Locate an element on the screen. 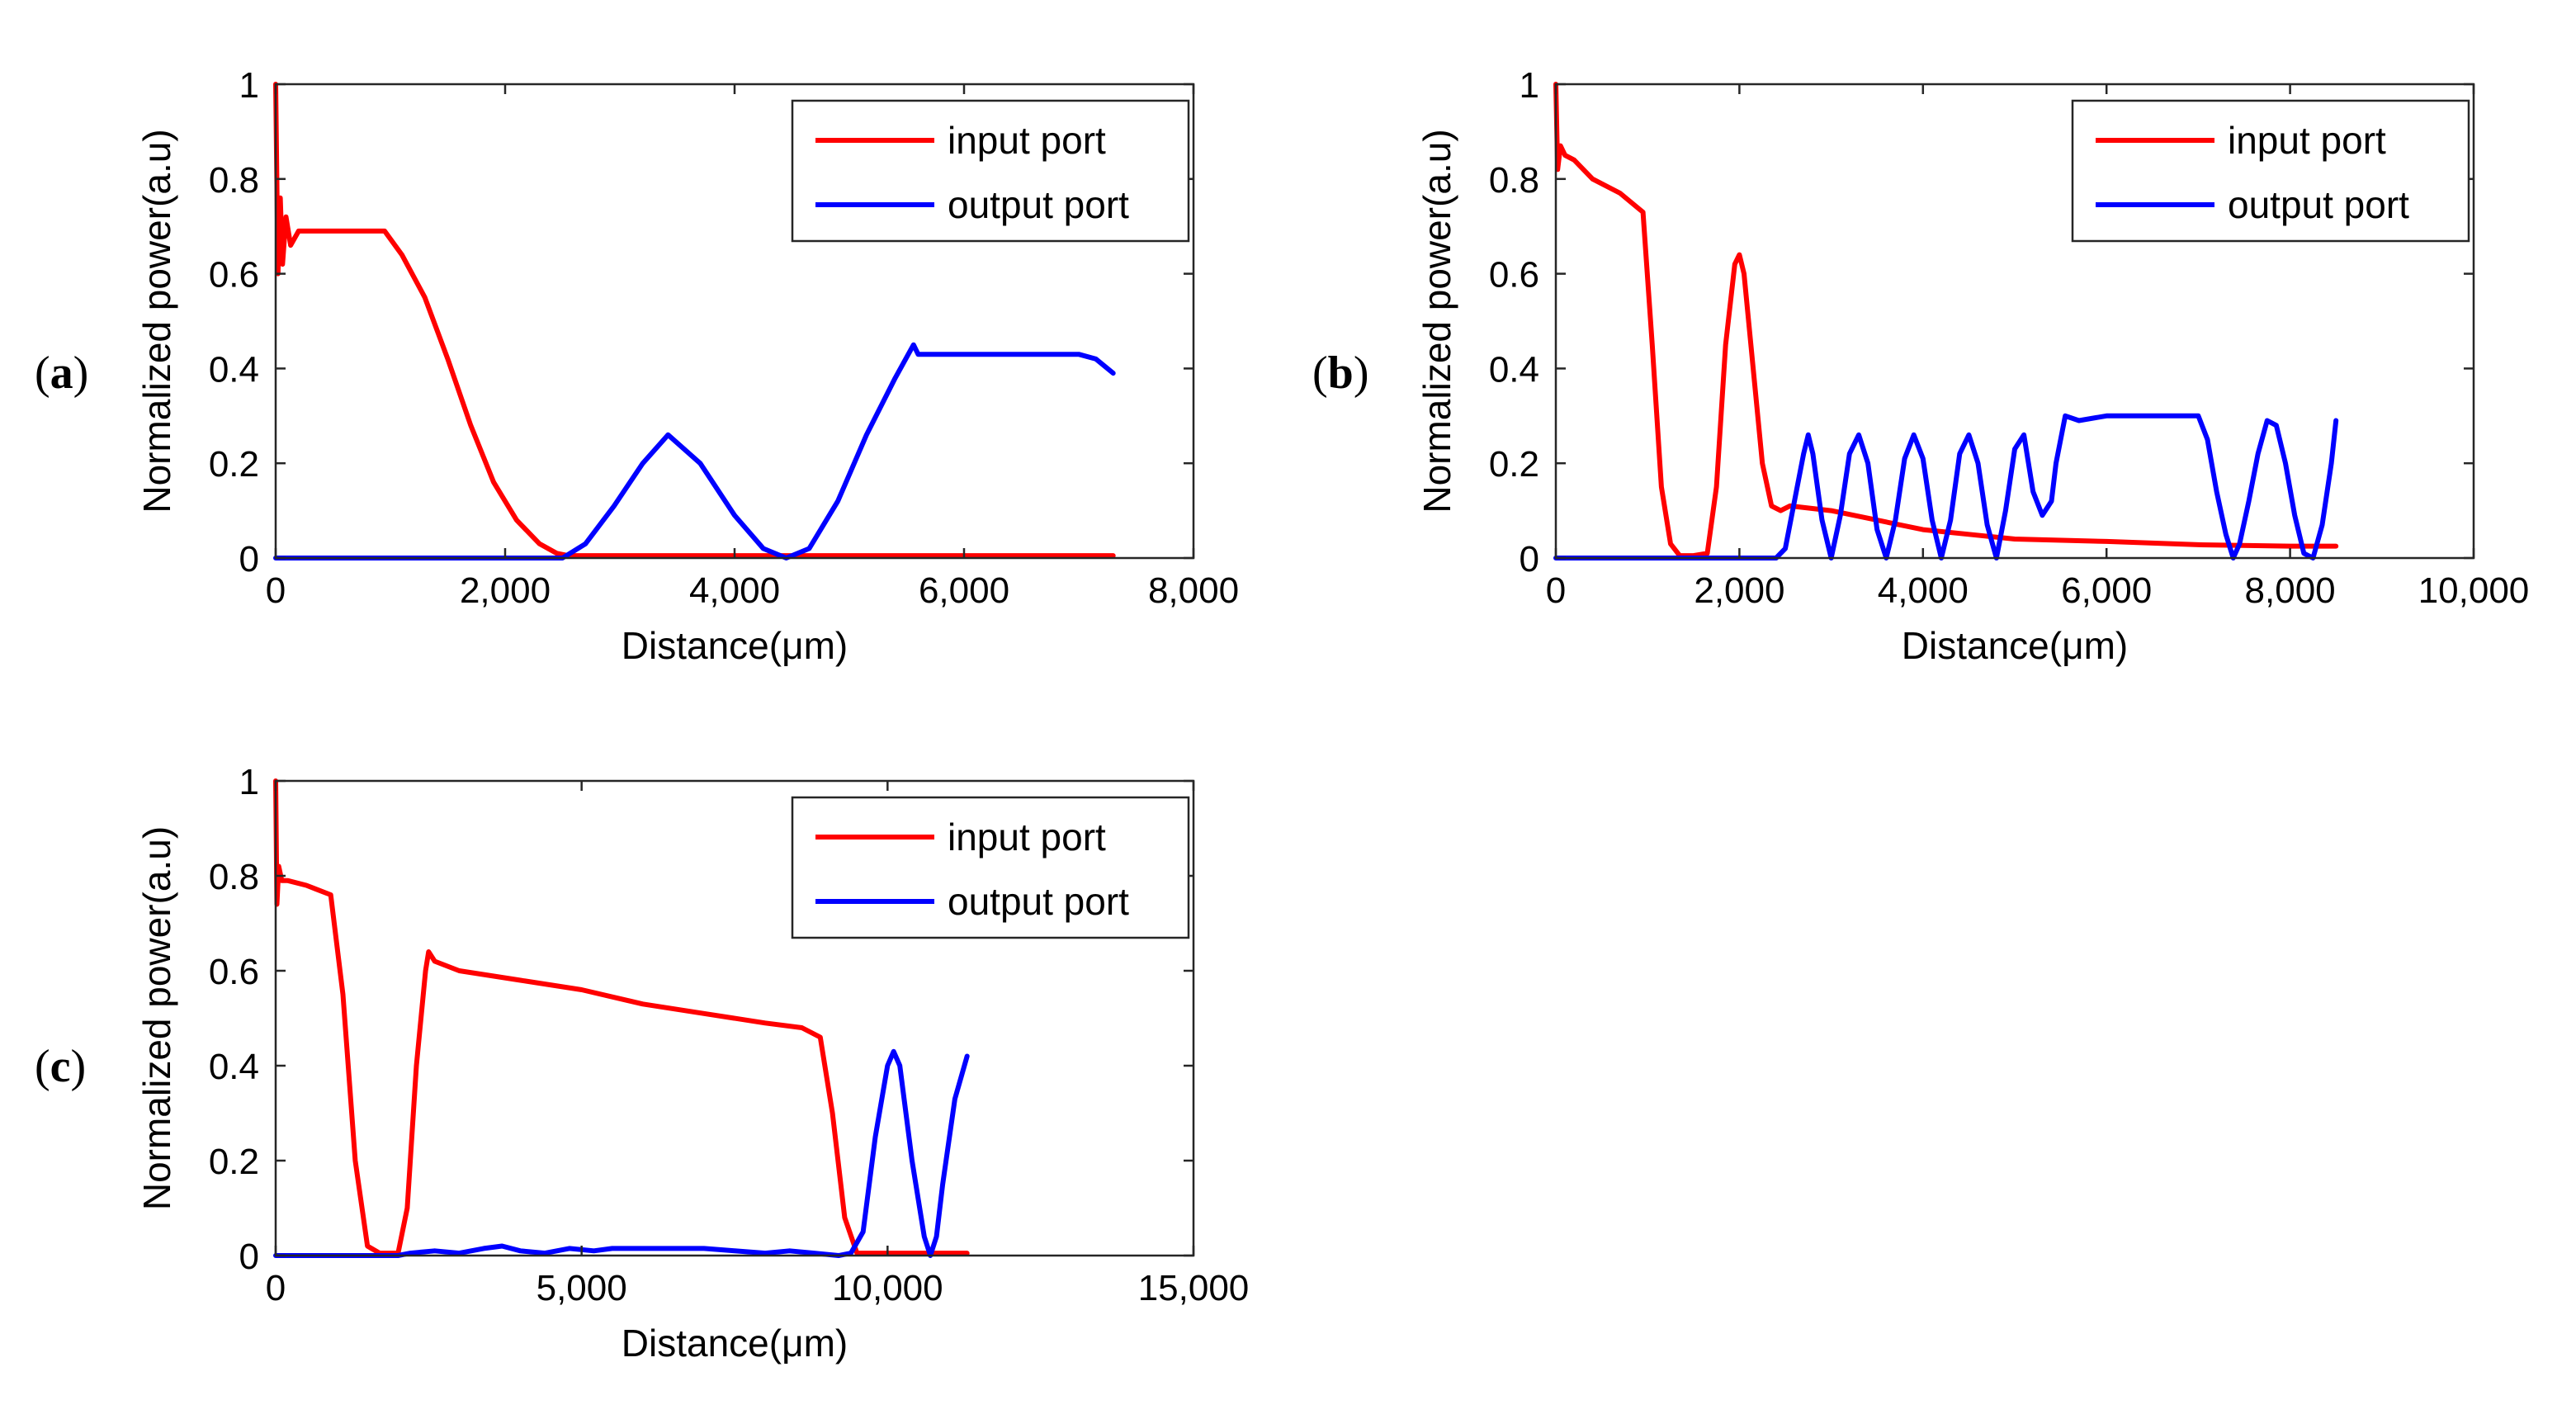  x-tick-label: 15,000 is located at coordinates (1194, 1288).